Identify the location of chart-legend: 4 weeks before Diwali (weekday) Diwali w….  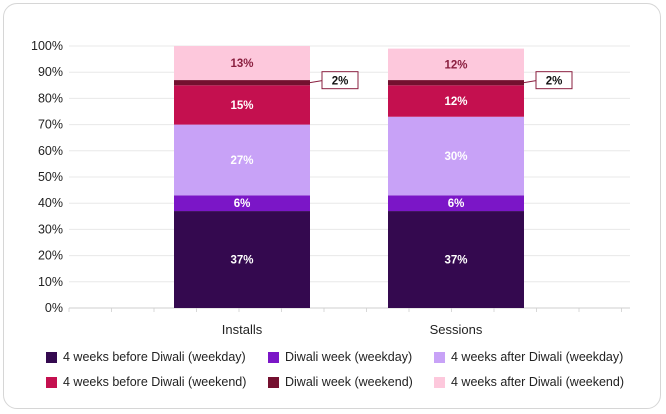
(346, 369).